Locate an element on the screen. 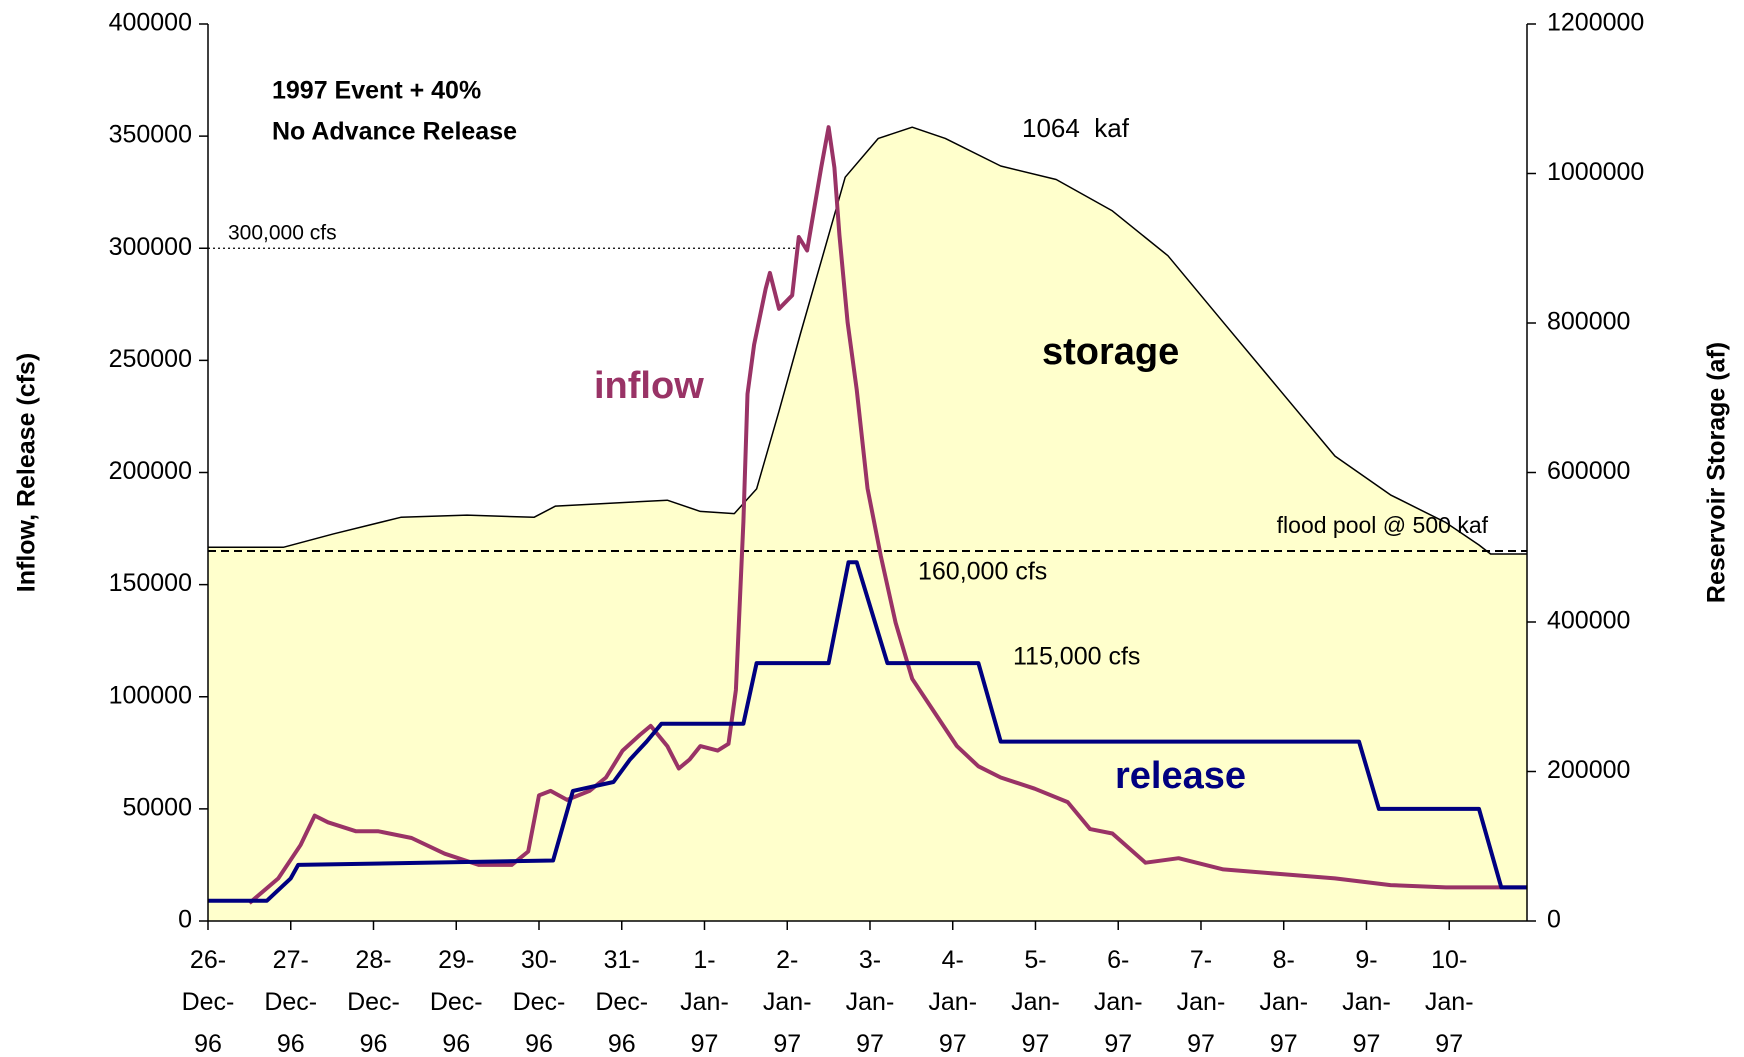  x-tick-label: 2-Jan-97 is located at coordinates (787, 1001).